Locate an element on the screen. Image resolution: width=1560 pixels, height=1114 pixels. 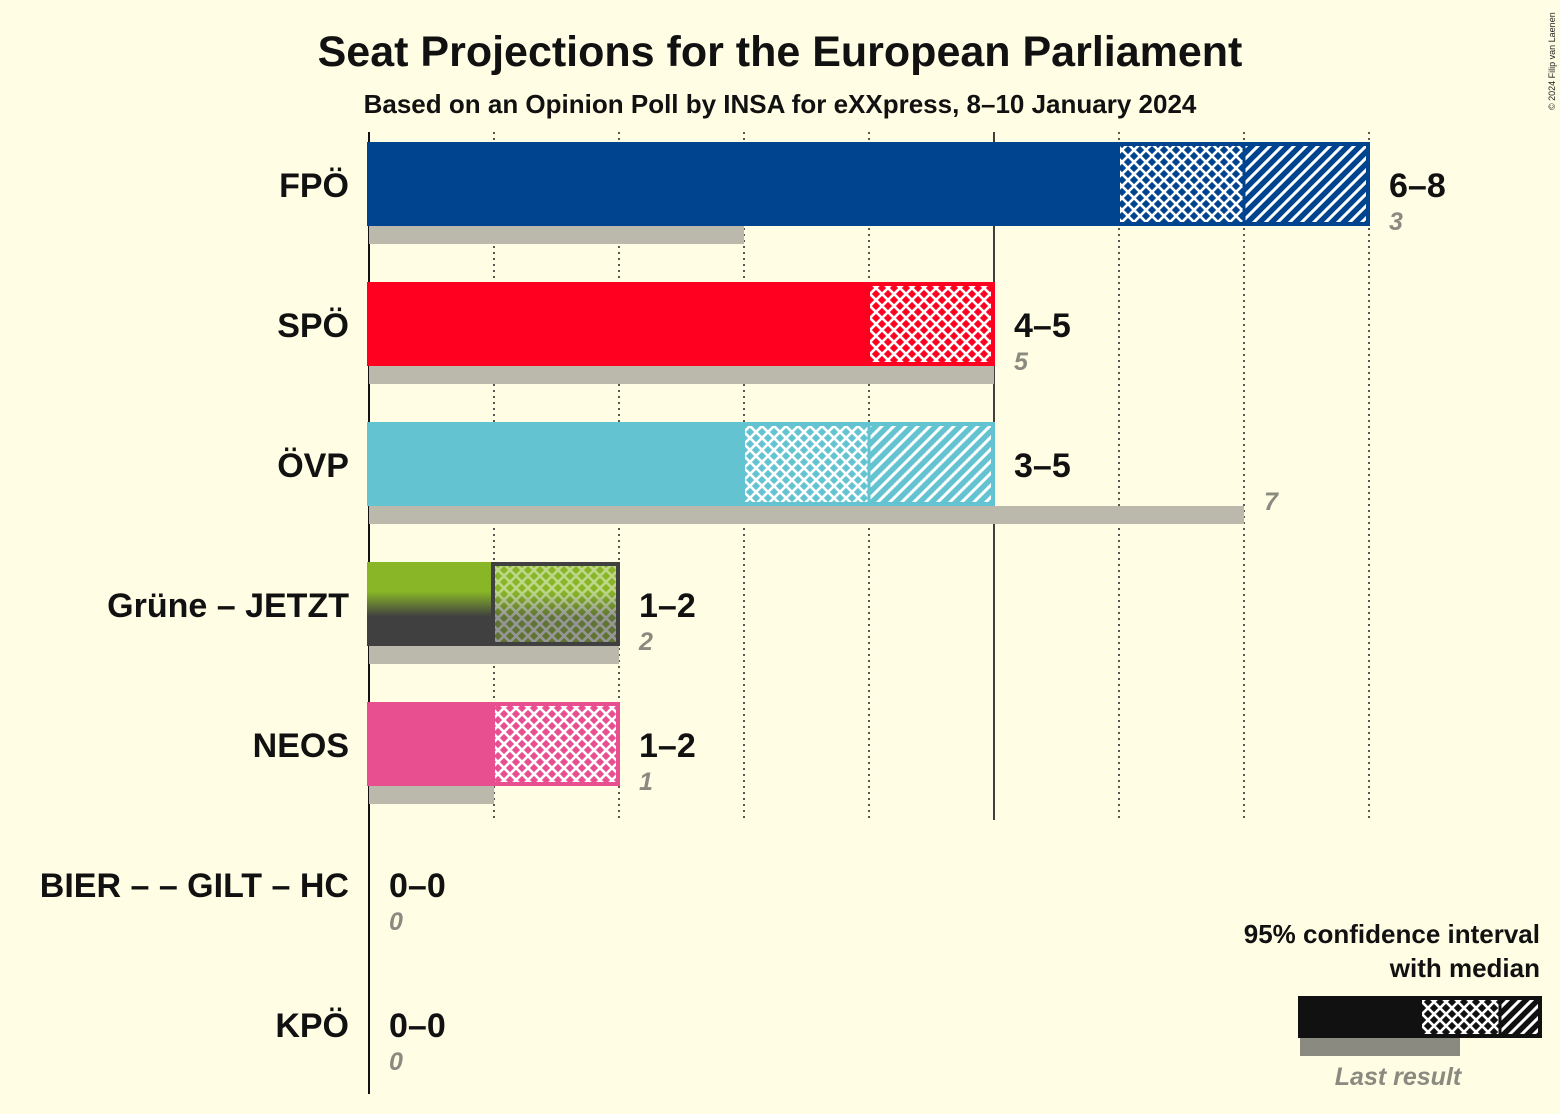
last-result-label: 2 is located at coordinates (645, 642).